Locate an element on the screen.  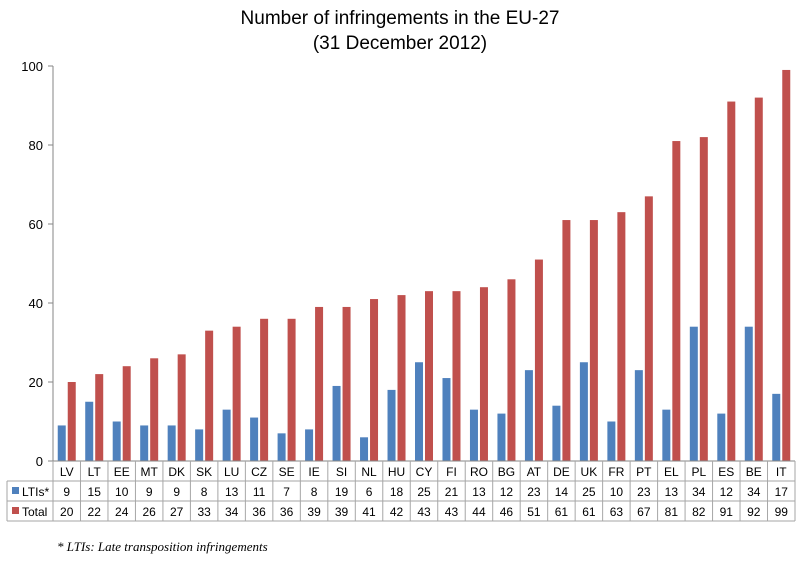
data-label: 12 is located at coordinates (507, 492).